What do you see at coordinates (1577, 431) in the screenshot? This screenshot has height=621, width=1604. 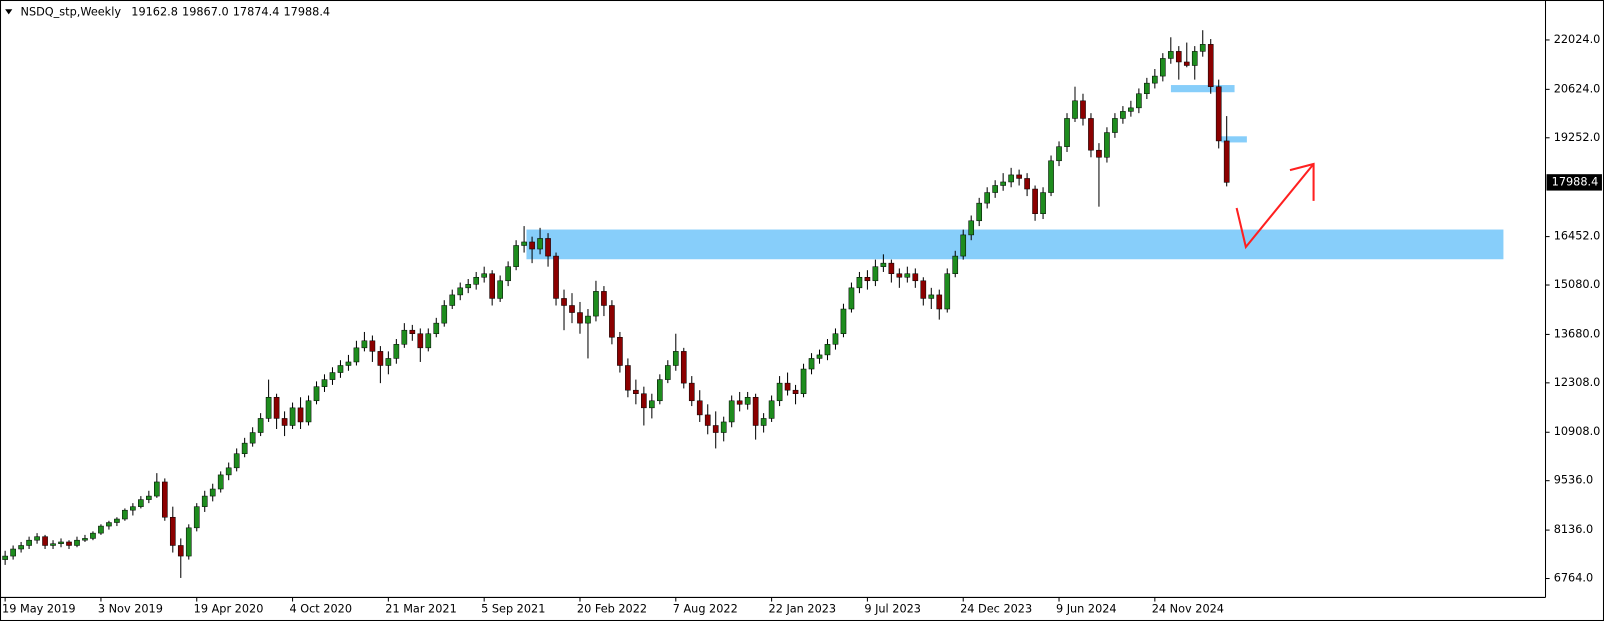 I see `y-tick-label: 10908.0` at bounding box center [1577, 431].